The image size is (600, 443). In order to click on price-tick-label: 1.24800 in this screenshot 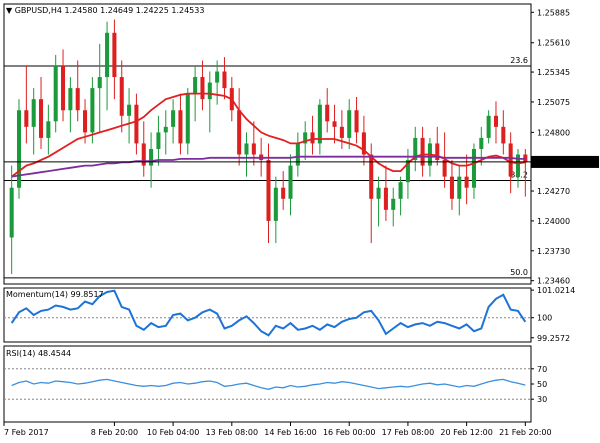, I will do `click(553, 132)`.